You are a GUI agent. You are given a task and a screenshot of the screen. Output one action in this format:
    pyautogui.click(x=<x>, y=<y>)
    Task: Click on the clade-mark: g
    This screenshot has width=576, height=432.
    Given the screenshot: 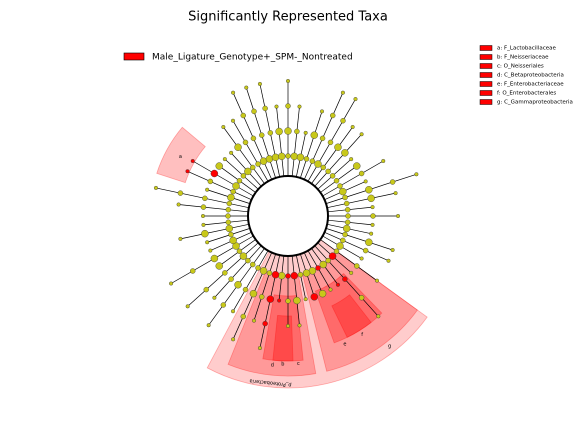 What is the action you would take?
    pyautogui.click(x=389, y=347)
    